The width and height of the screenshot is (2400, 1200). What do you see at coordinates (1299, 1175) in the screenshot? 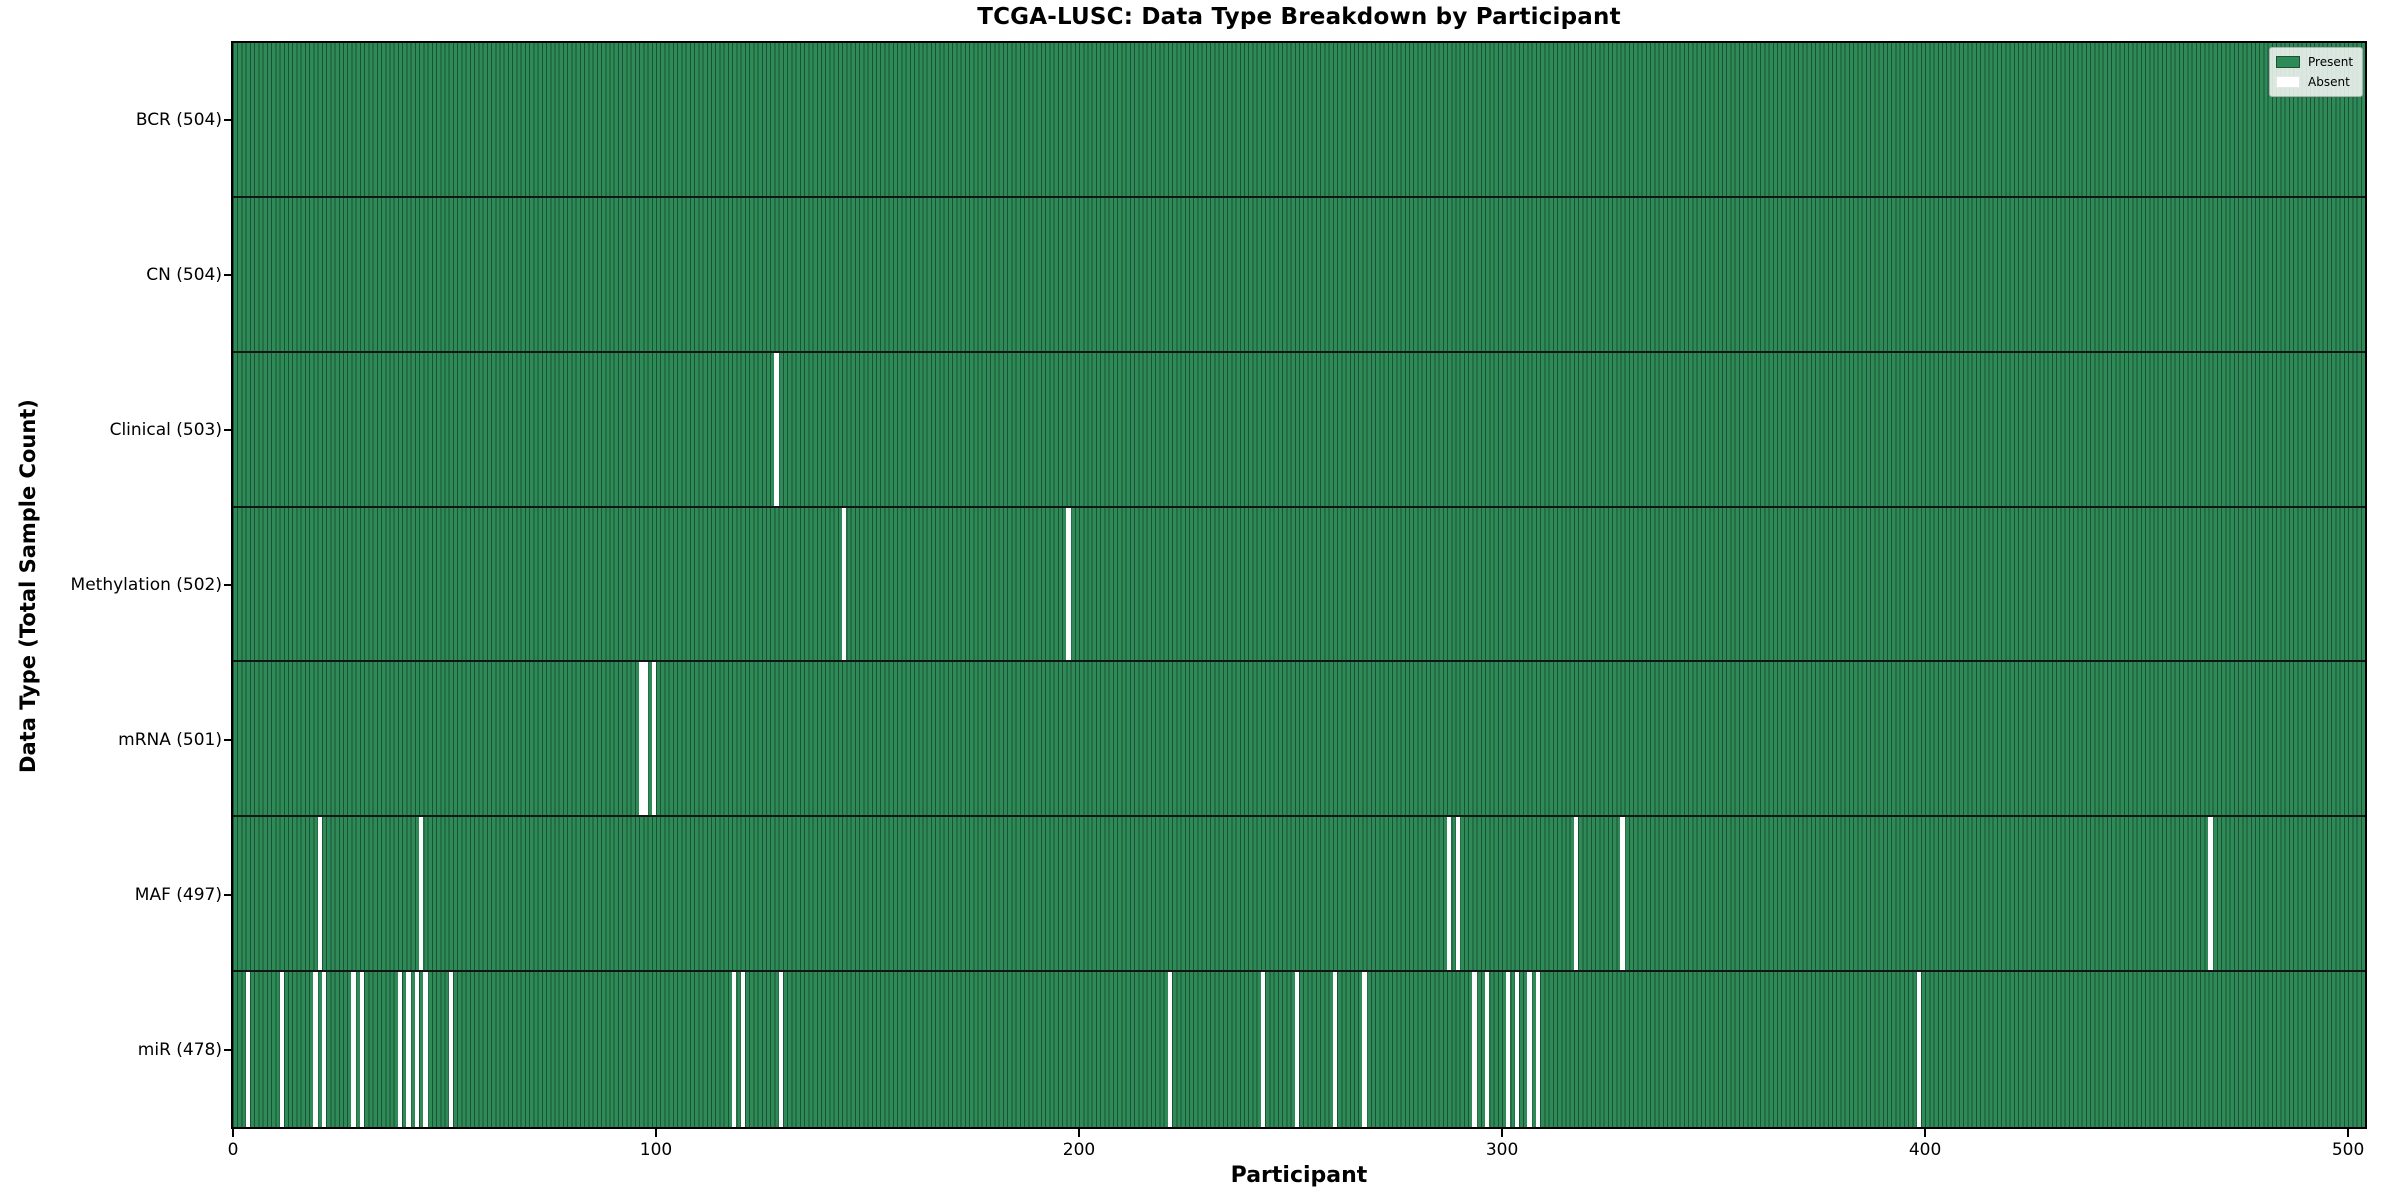
I see `x-axis-label: Participant` at bounding box center [1299, 1175].